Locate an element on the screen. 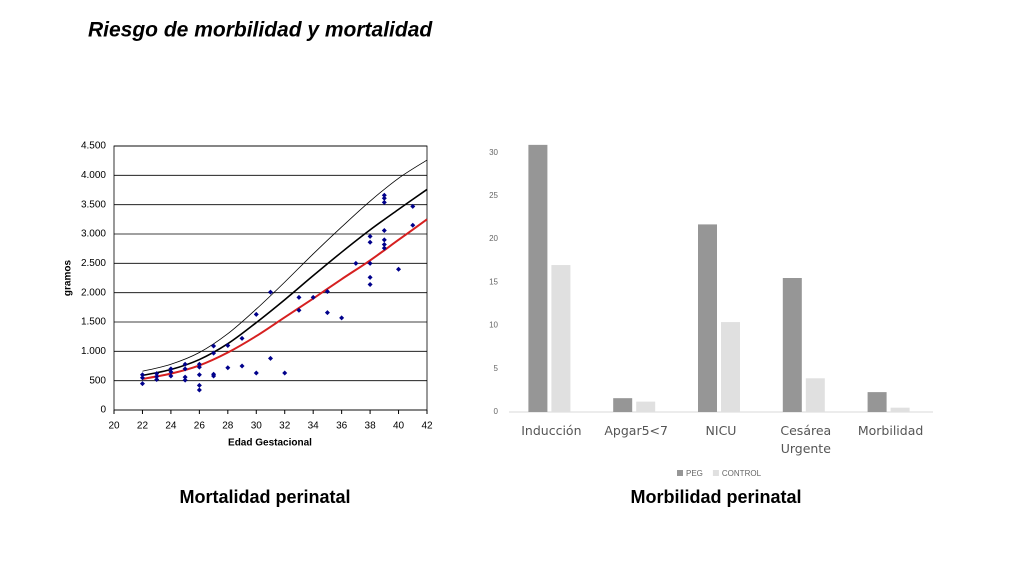 Image resolution: width=1024 pixels, height=576 pixels. x-tick-label: 28 is located at coordinates (228, 426).